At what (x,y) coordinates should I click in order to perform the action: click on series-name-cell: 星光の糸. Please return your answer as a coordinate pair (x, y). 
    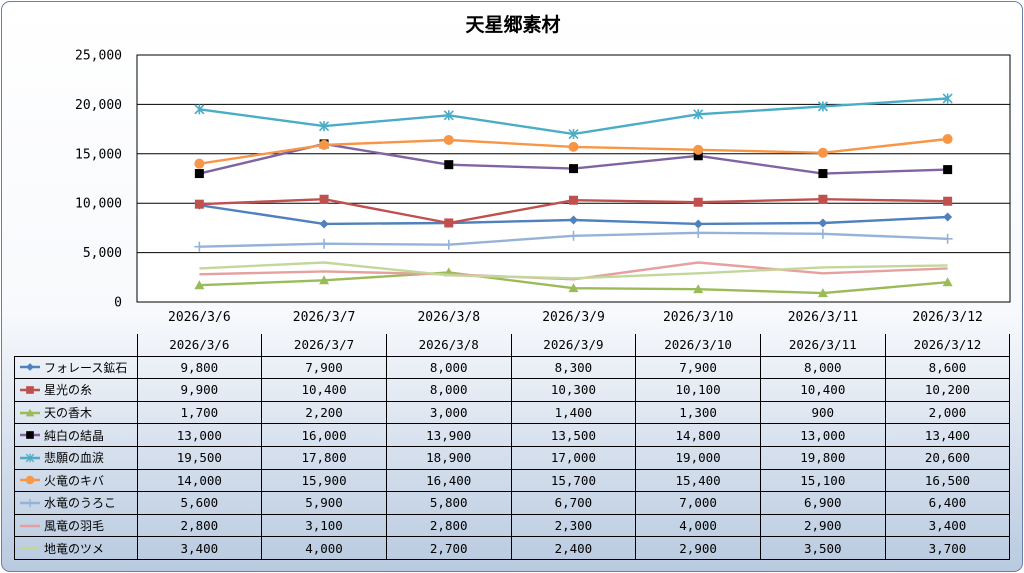
    Looking at the image, I should click on (76, 390).